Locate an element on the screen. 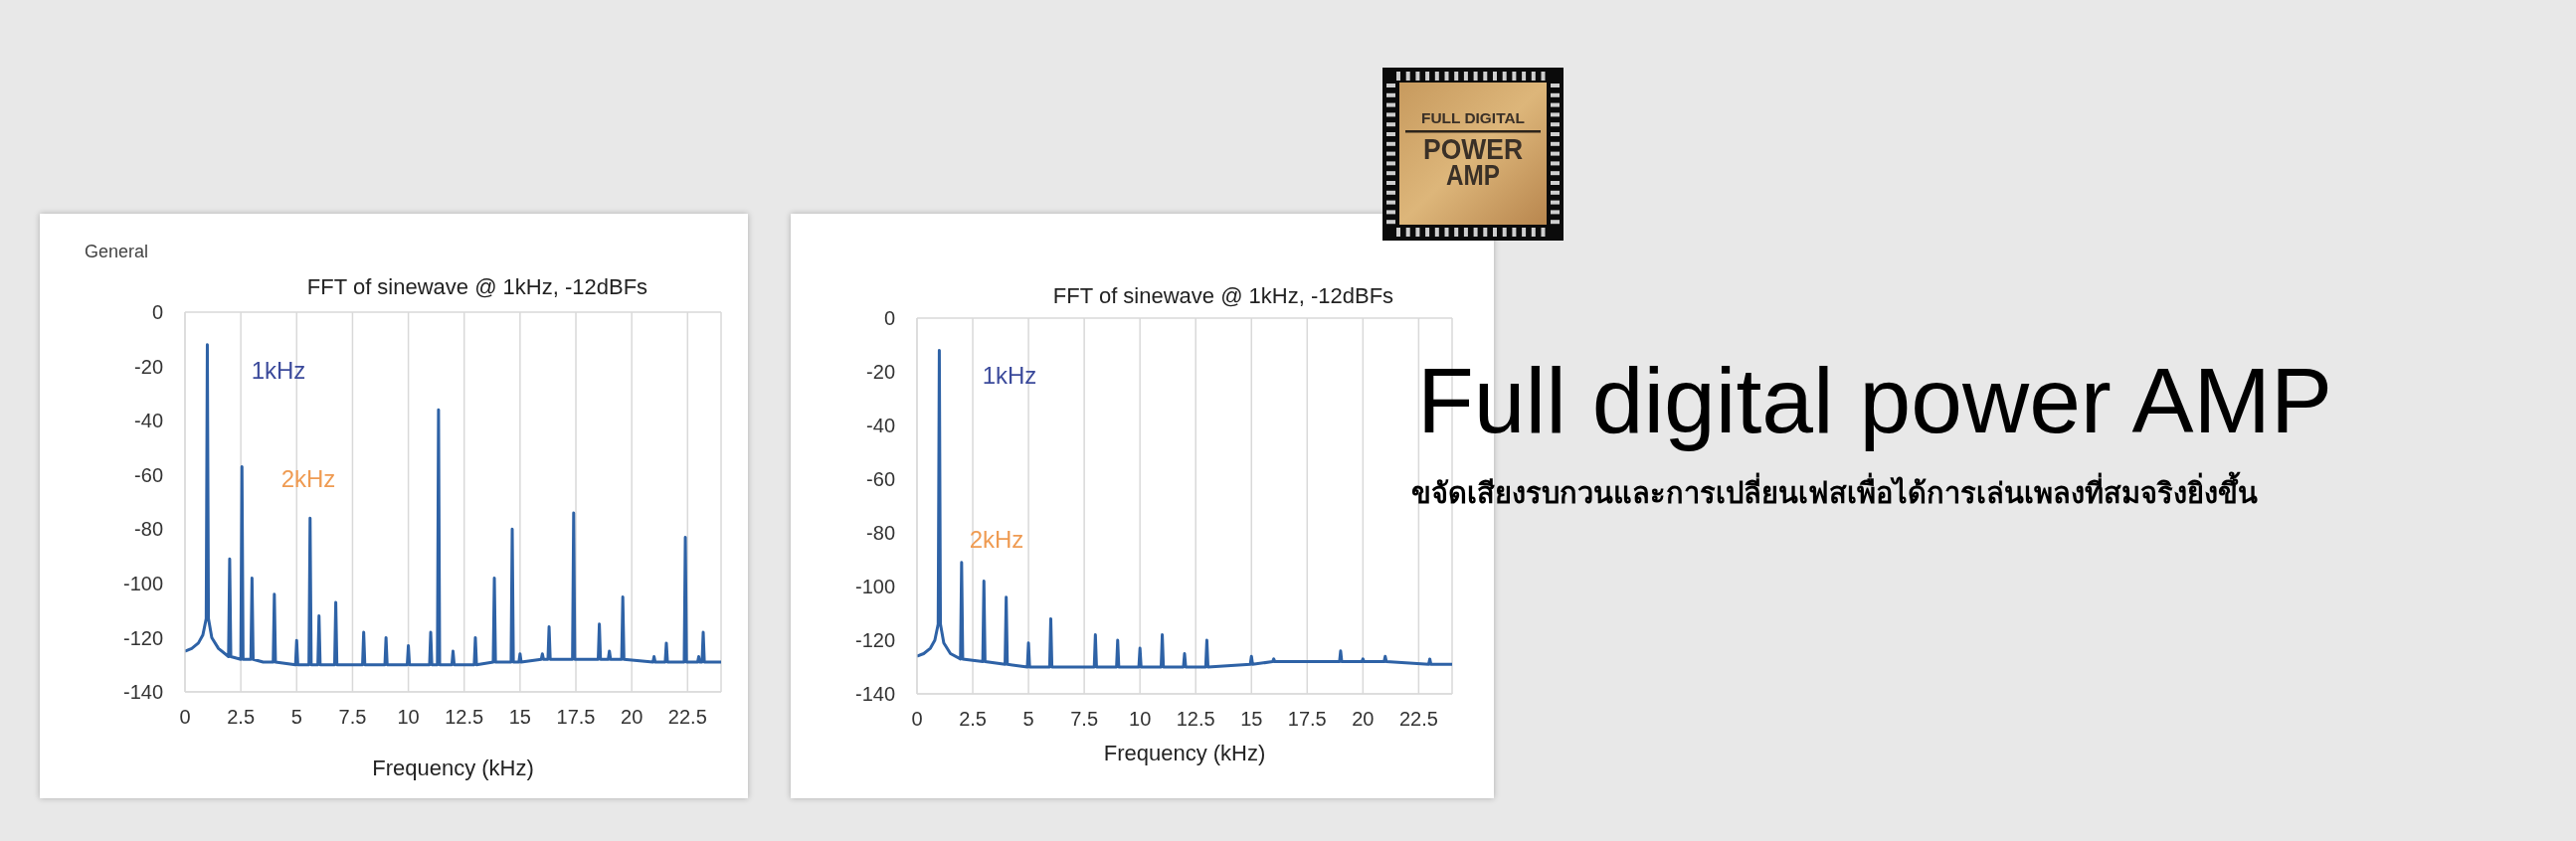 This screenshot has height=841, width=2576. text: Full digital power AMP is located at coordinates (1875, 400).